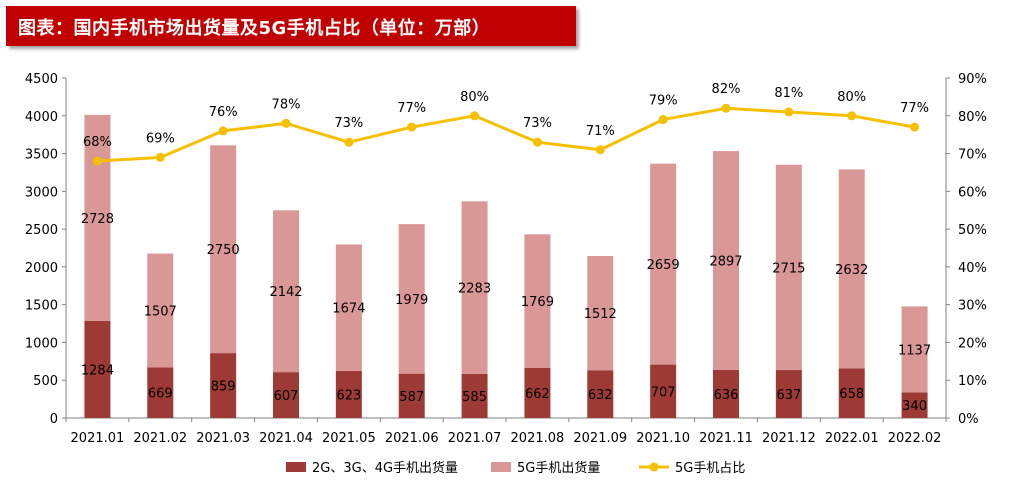  Describe the element at coordinates (537, 394) in the screenshot. I see `data-label-2g3g4g: 662` at that location.